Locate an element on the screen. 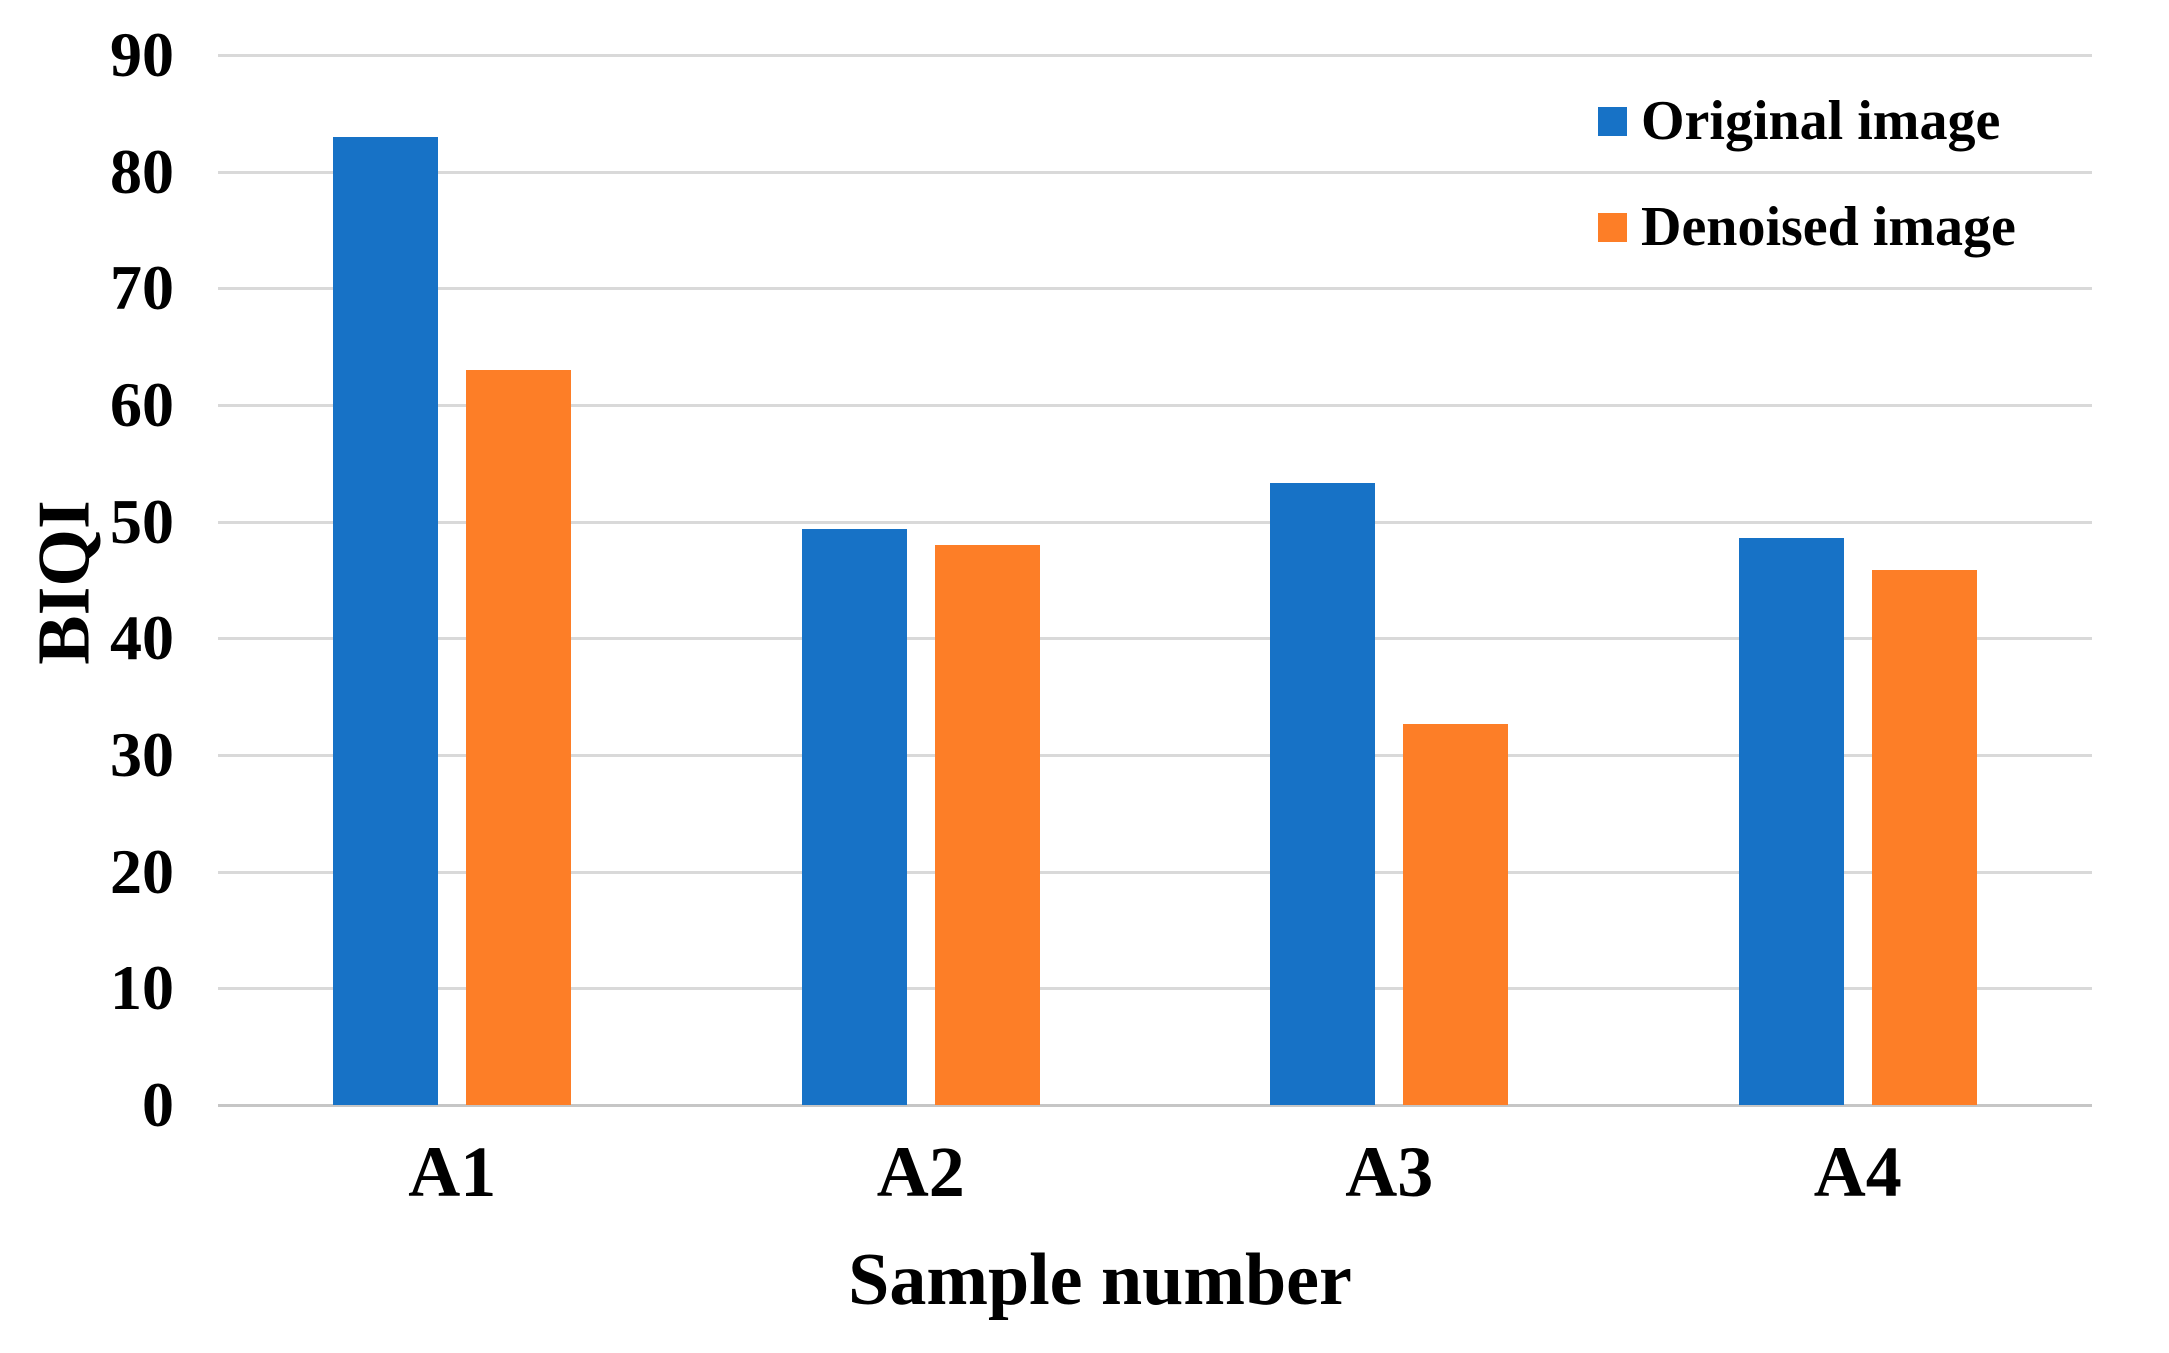  y-tick-label-40: 40 is located at coordinates (142, 638).